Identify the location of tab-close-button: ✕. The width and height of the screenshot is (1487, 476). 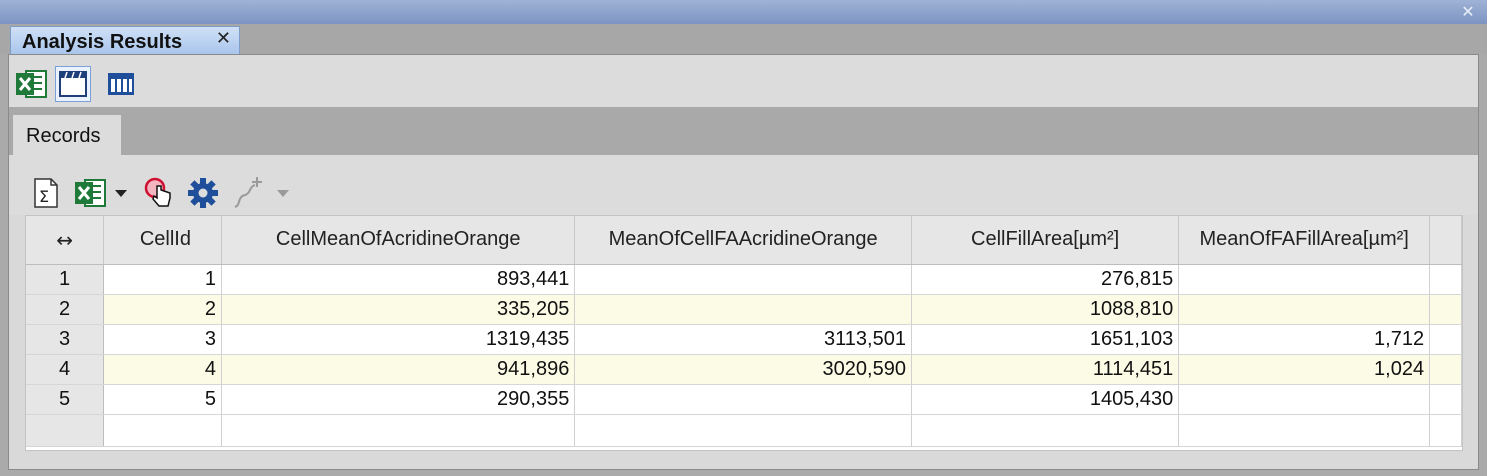
(223, 38).